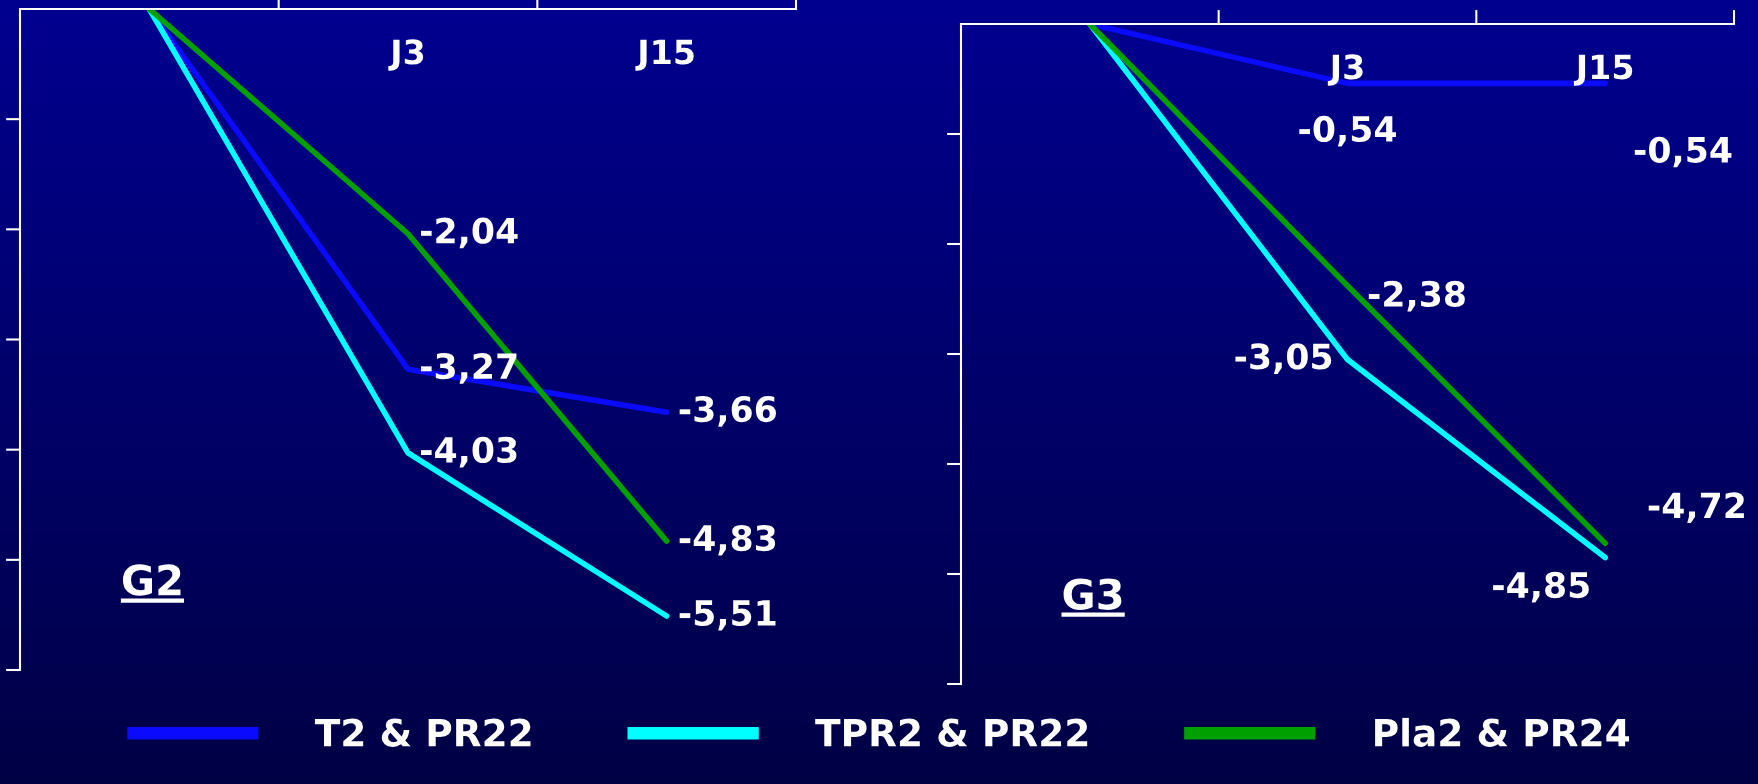  Describe the element at coordinates (468, 368) in the screenshot. I see `data-label: -3,27` at that location.